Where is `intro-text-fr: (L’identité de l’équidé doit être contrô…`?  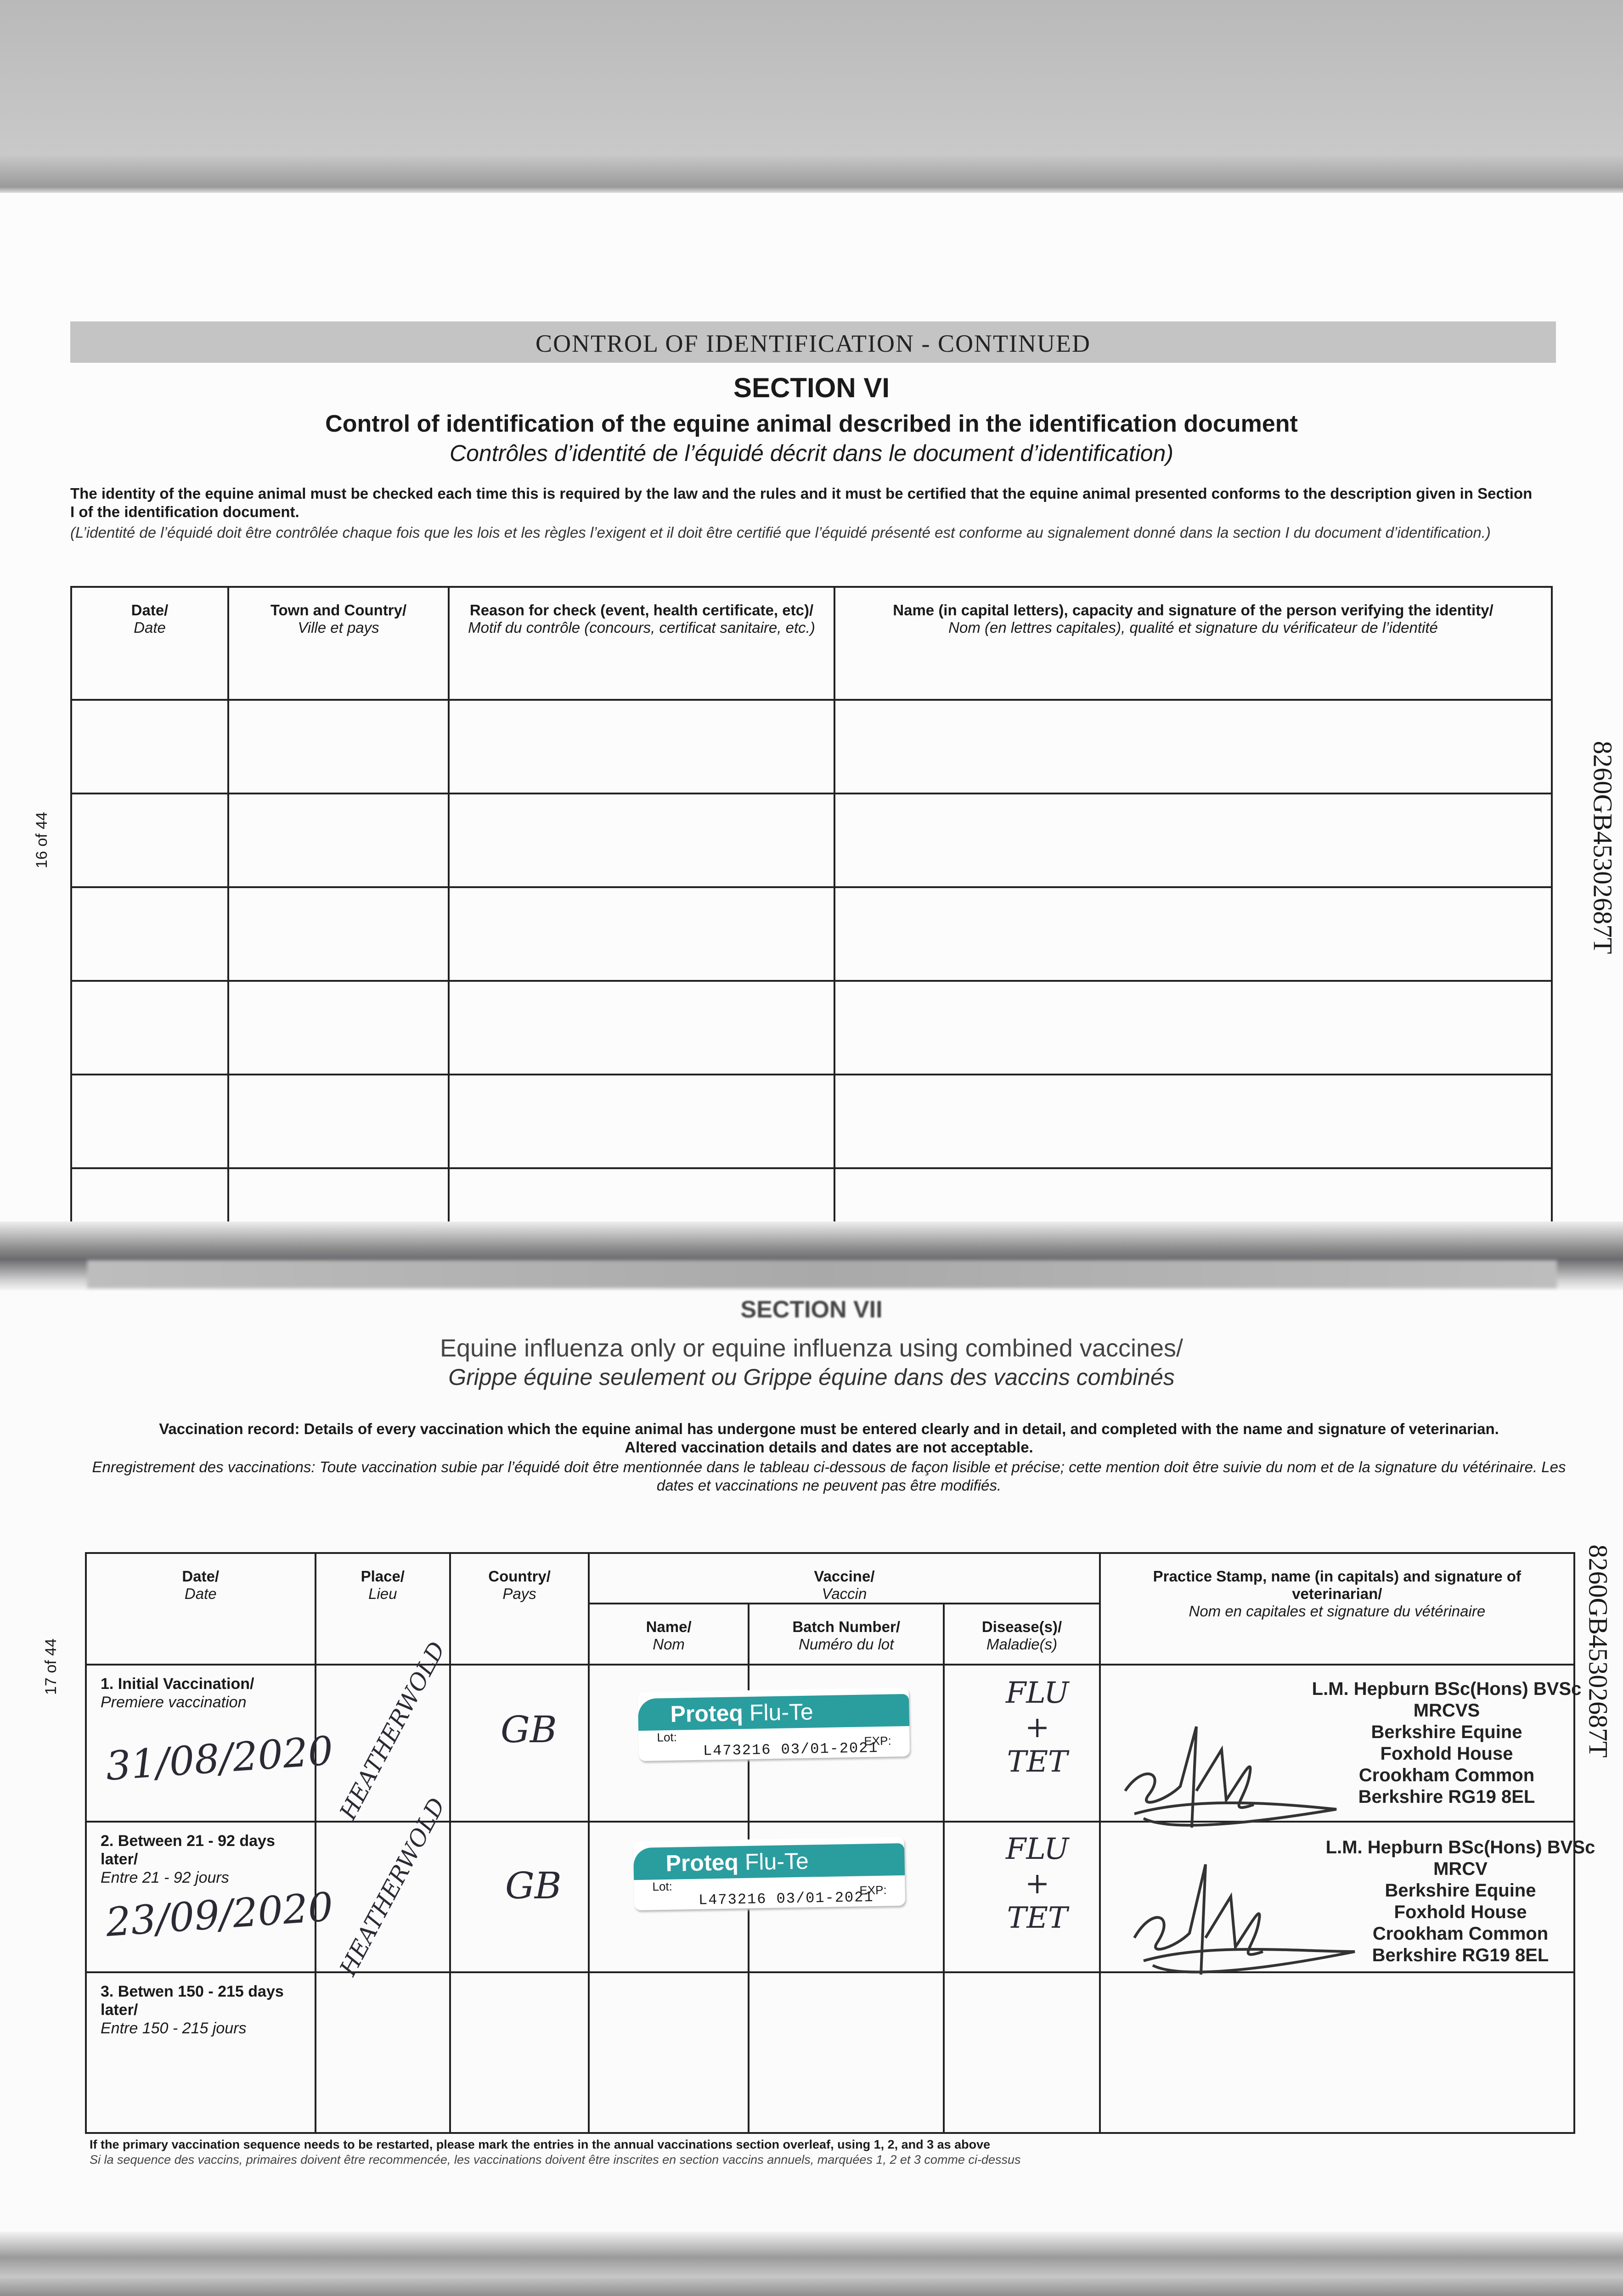 intro-text-fr: (L’identité de l’équidé doit être contrô… is located at coordinates (780, 532).